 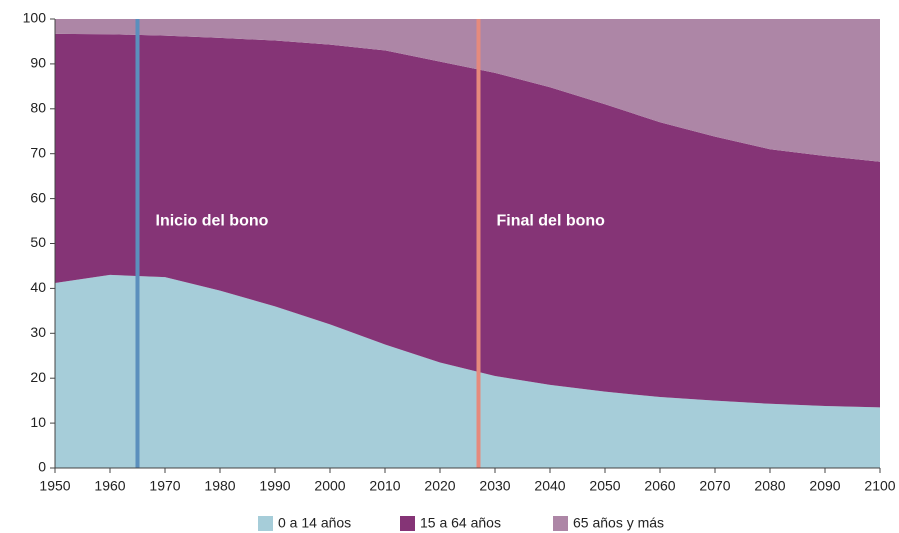 I want to click on x-tick-label: 2090, so click(x=824, y=486).